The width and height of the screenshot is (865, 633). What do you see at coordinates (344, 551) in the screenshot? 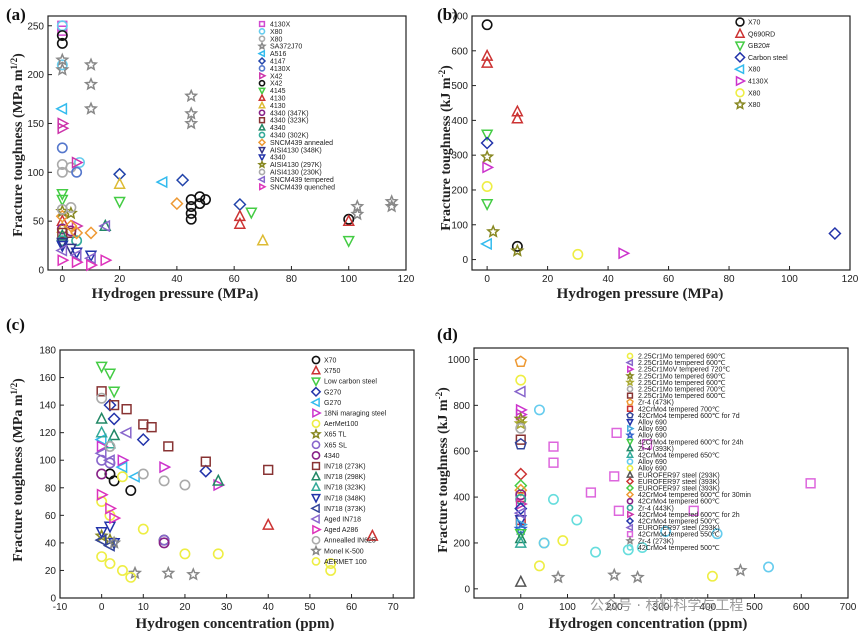
I see `legend-label: Monel K-500` at bounding box center [344, 551].